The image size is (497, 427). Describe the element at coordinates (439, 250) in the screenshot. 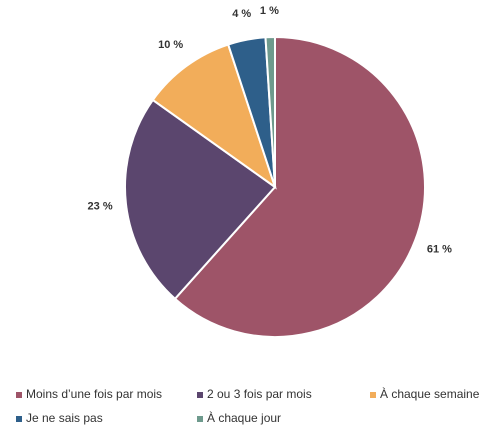

I see `data-label: 61 %` at that location.